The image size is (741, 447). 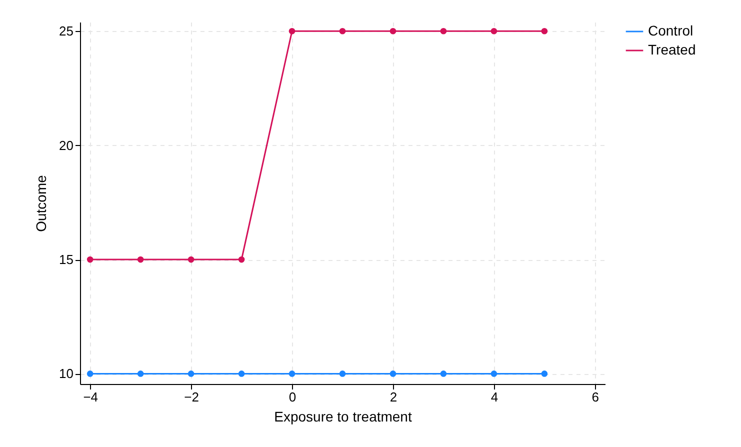 I want to click on y-tick-label: 25, so click(x=66, y=31).